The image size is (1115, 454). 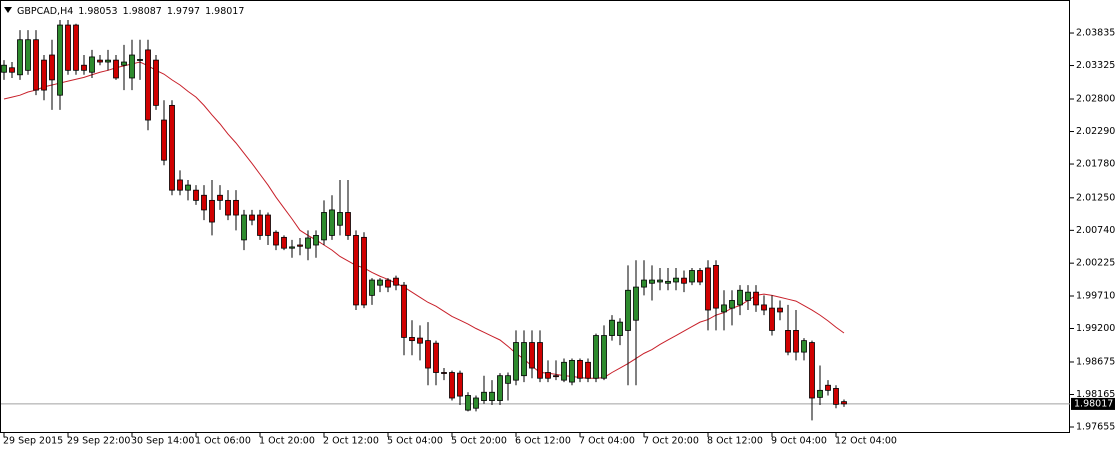 What do you see at coordinates (1095, 394) in the screenshot?
I see `y-tick-label: 1.98165` at bounding box center [1095, 394].